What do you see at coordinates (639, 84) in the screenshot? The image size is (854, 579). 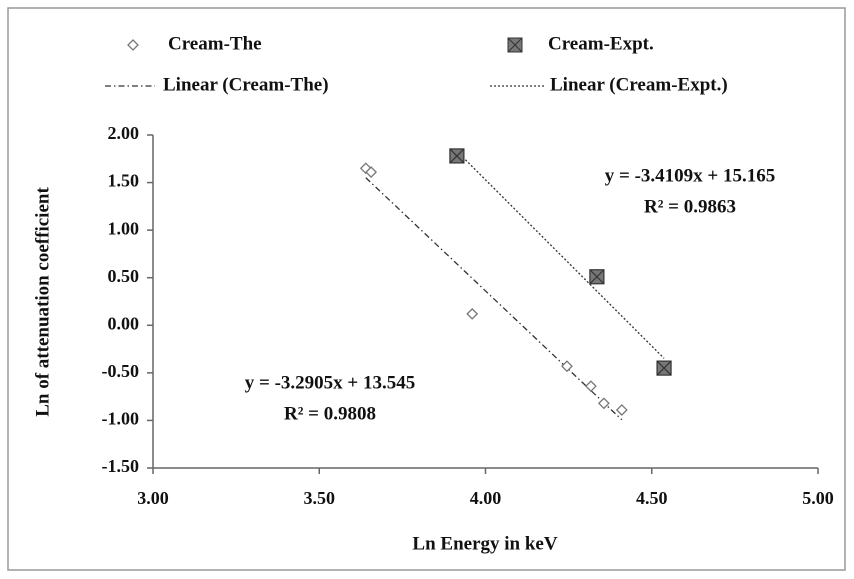 I see `legend-label: Linear (Cream-Expt.)` at bounding box center [639, 84].